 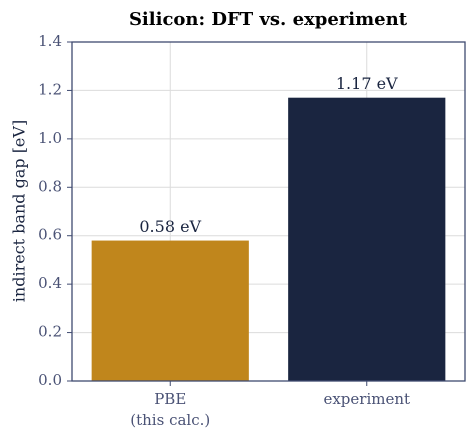 I want to click on y-tick-label: 0.2, so click(x=50, y=332).